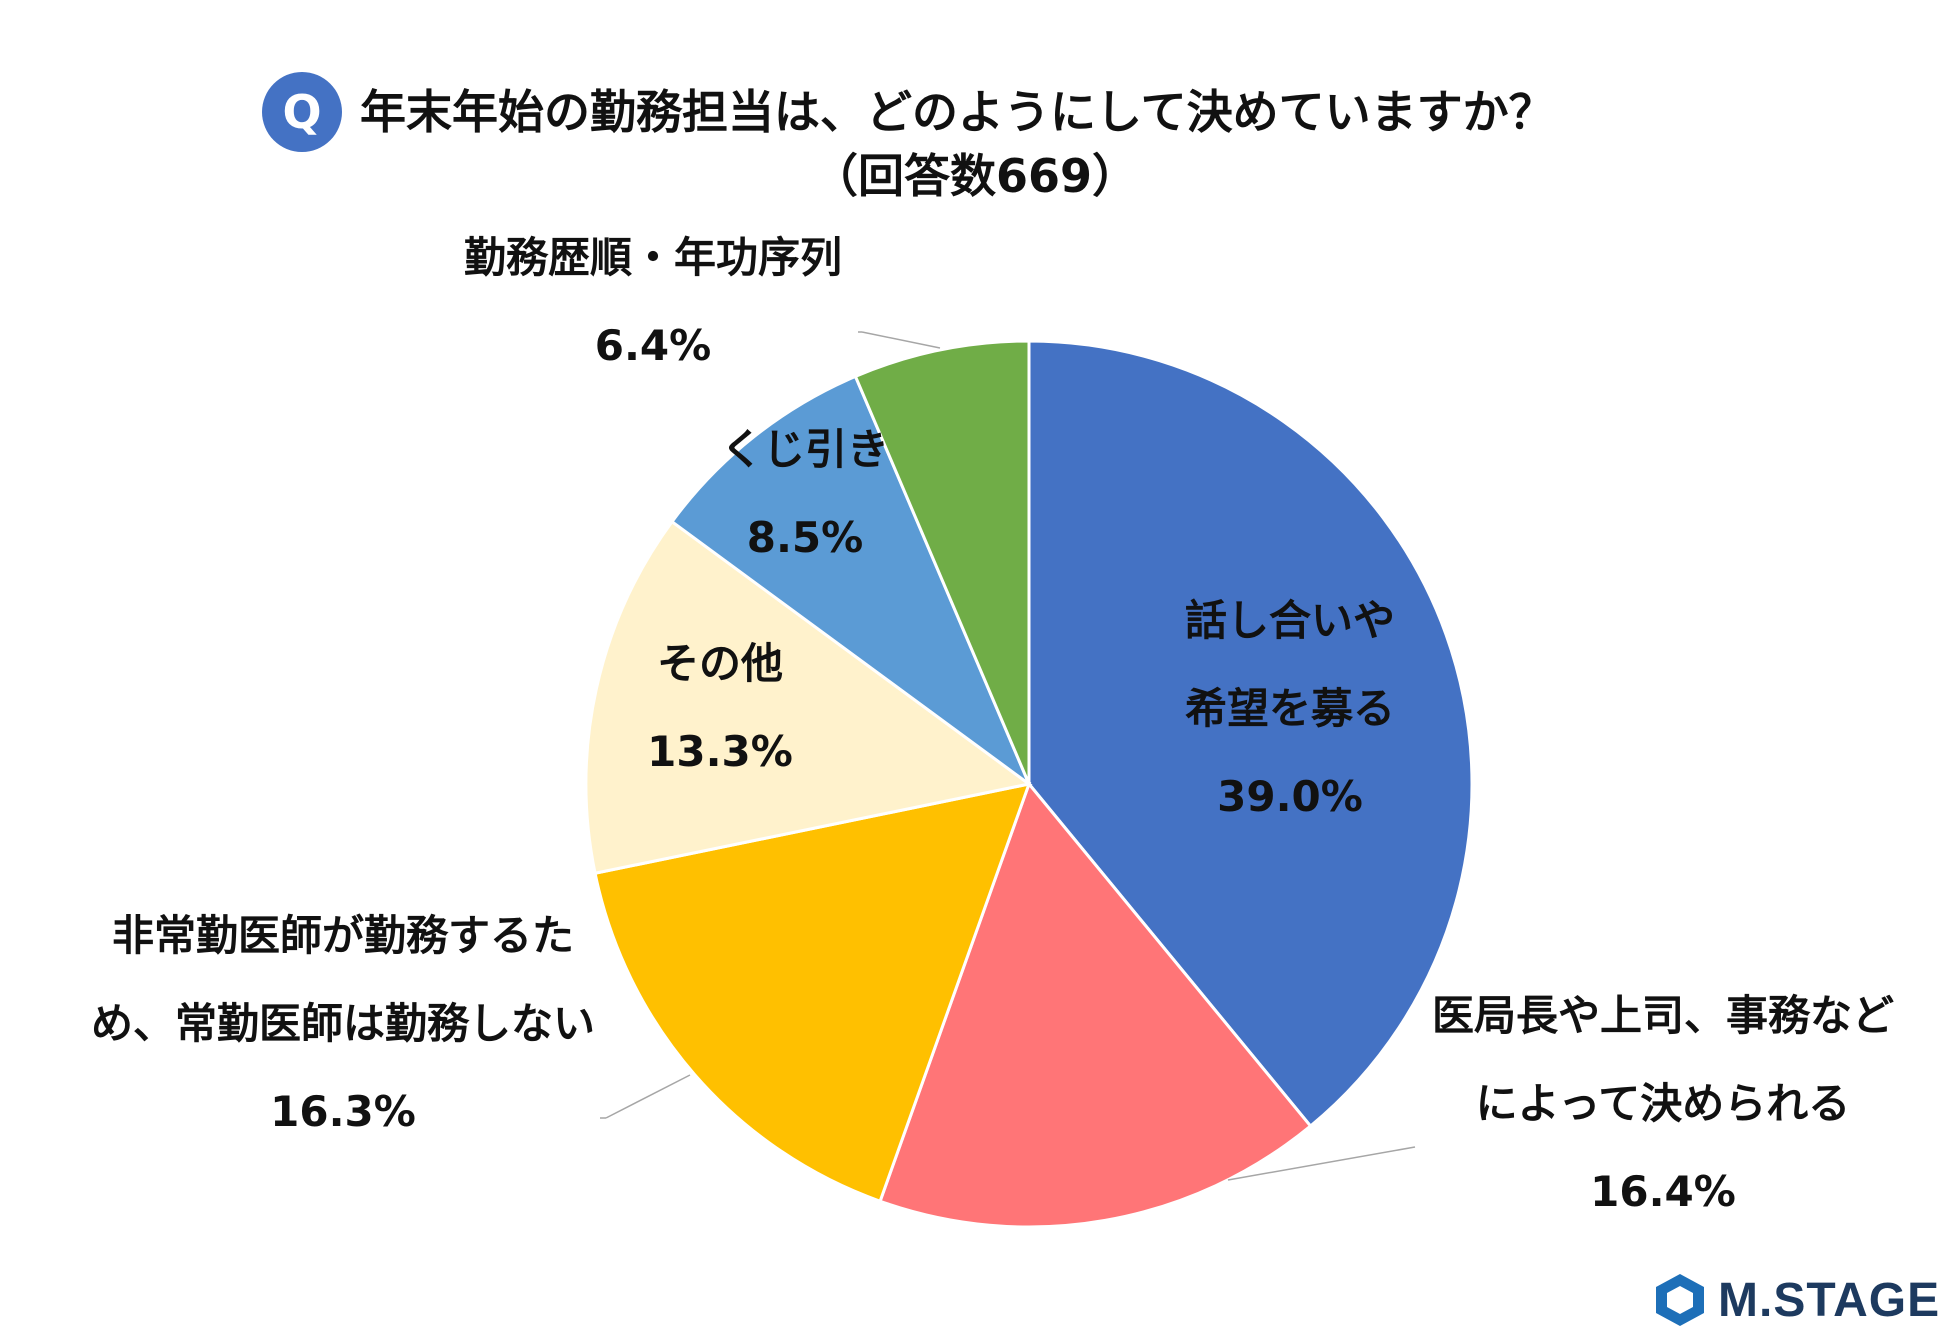 This screenshot has height=1334, width=1950. I want to click on slice-4-label: その他, so click(720, 663).